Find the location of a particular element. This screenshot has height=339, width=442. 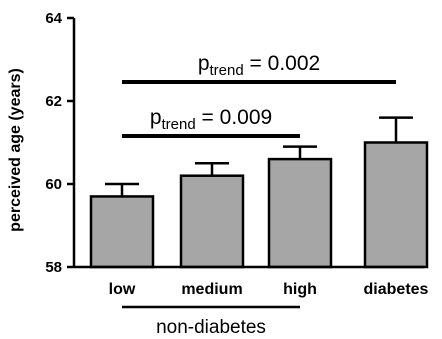

bar-low is located at coordinates (122, 232).